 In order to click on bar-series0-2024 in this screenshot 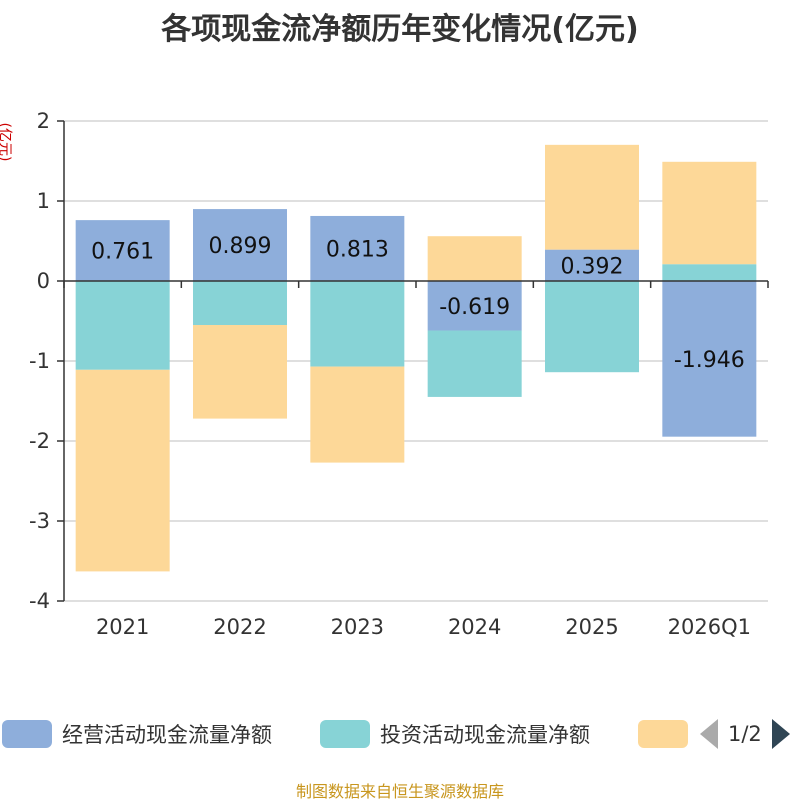, I will do `click(474, 306)`.